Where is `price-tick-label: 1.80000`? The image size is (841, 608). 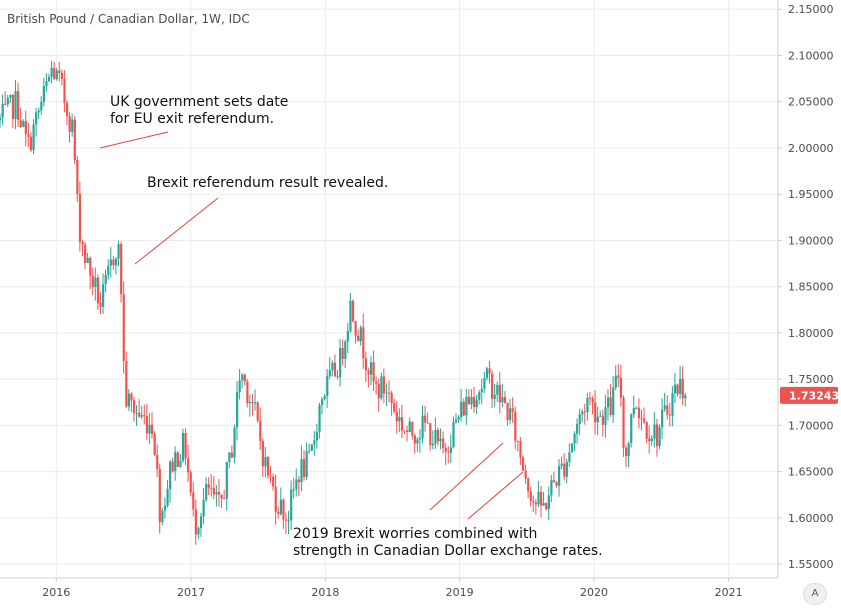
price-tick-label: 1.80000 is located at coordinates (811, 333).